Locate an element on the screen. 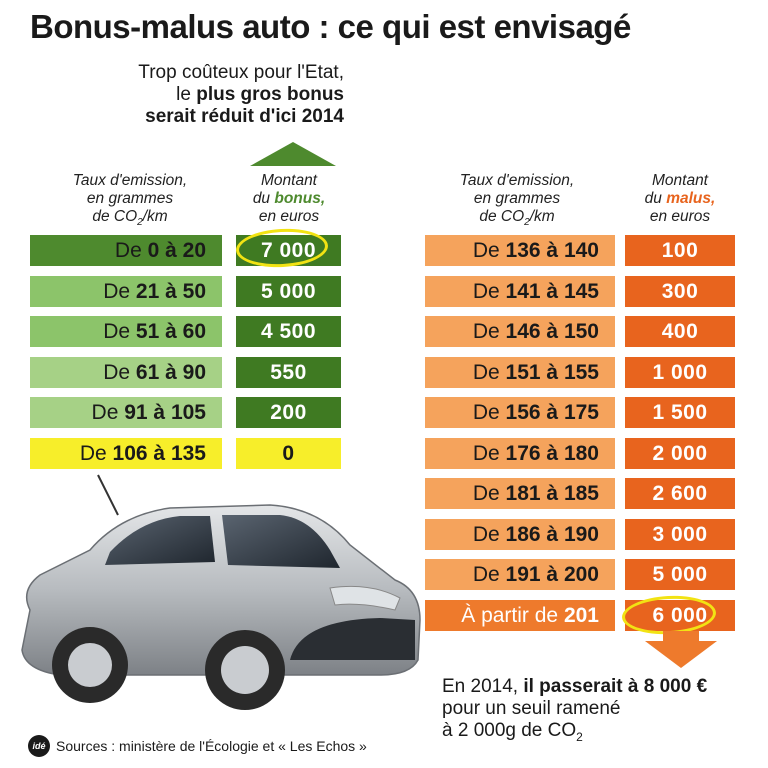 This screenshot has height=768, width=768. bonus-range-from: 21 is located at coordinates (147, 291).